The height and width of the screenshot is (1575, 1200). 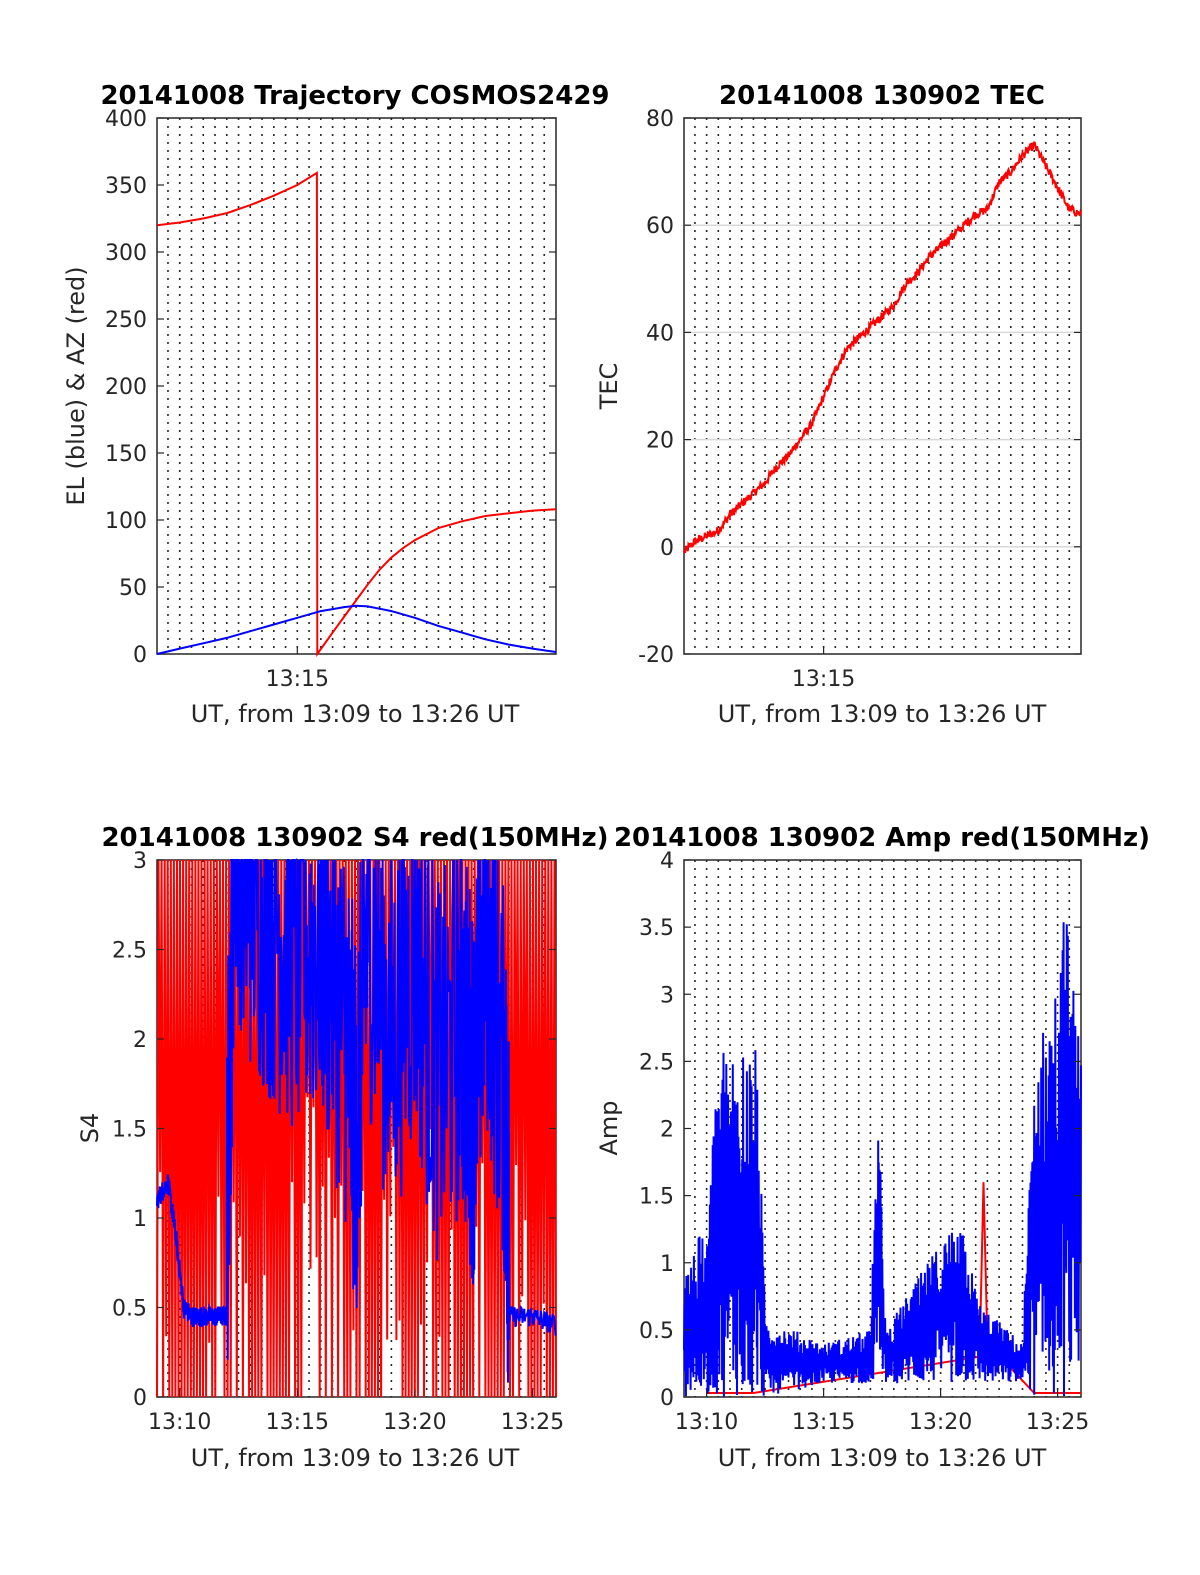 I want to click on ytick-label: 50, so click(x=133, y=588).